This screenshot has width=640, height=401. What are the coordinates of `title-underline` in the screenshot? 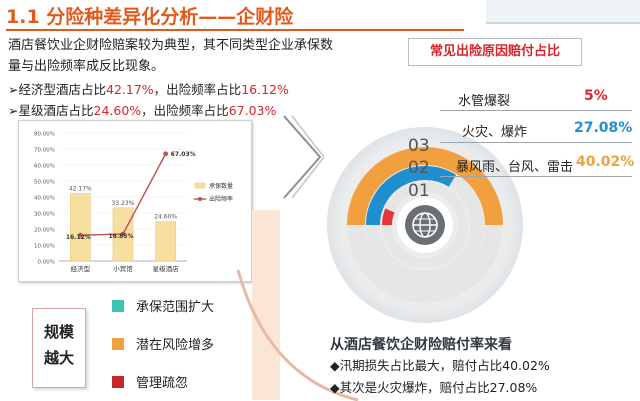 It's located at (235, 30).